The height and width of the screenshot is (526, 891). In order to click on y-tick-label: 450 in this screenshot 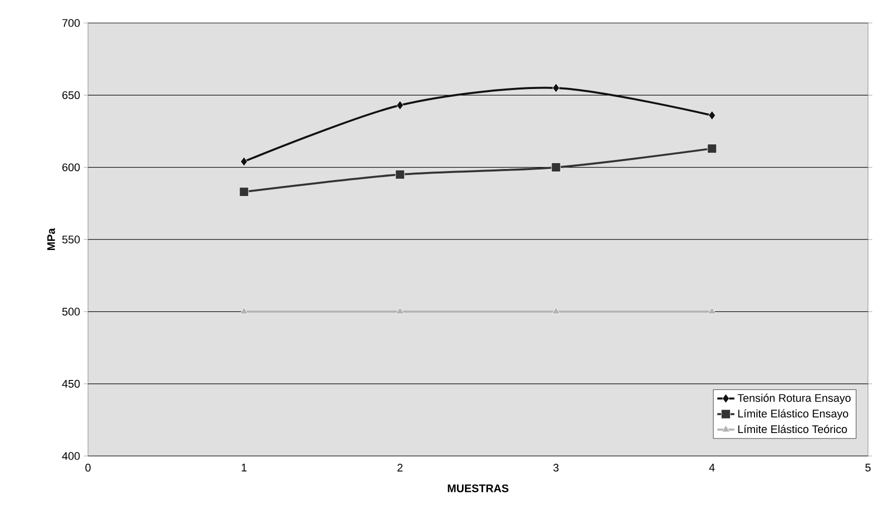, I will do `click(71, 384)`.